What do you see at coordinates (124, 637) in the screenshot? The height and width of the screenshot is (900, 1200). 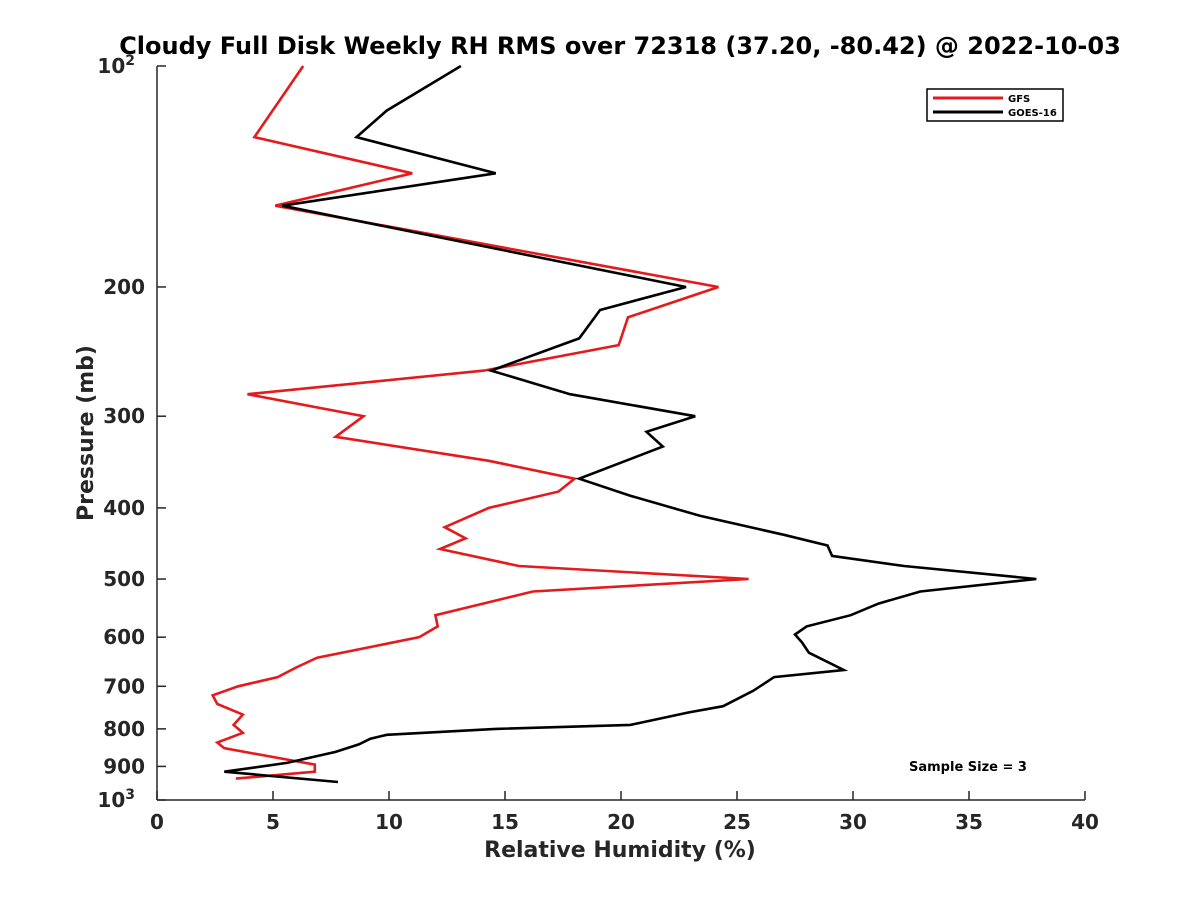 I see `y-tick-label: 600` at bounding box center [124, 637].